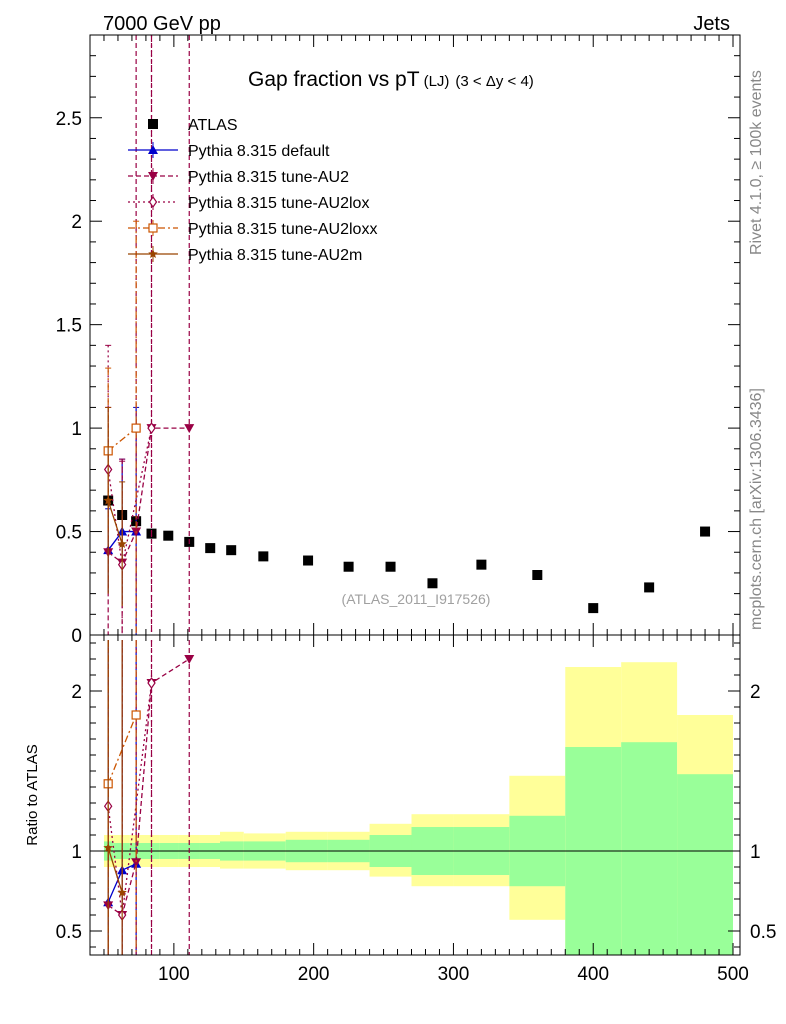 The width and height of the screenshot is (786, 1024). What do you see at coordinates (756, 509) in the screenshot?
I see `source-label: mcplots.cern.ch [arXiv:1306.3436]` at bounding box center [756, 509].